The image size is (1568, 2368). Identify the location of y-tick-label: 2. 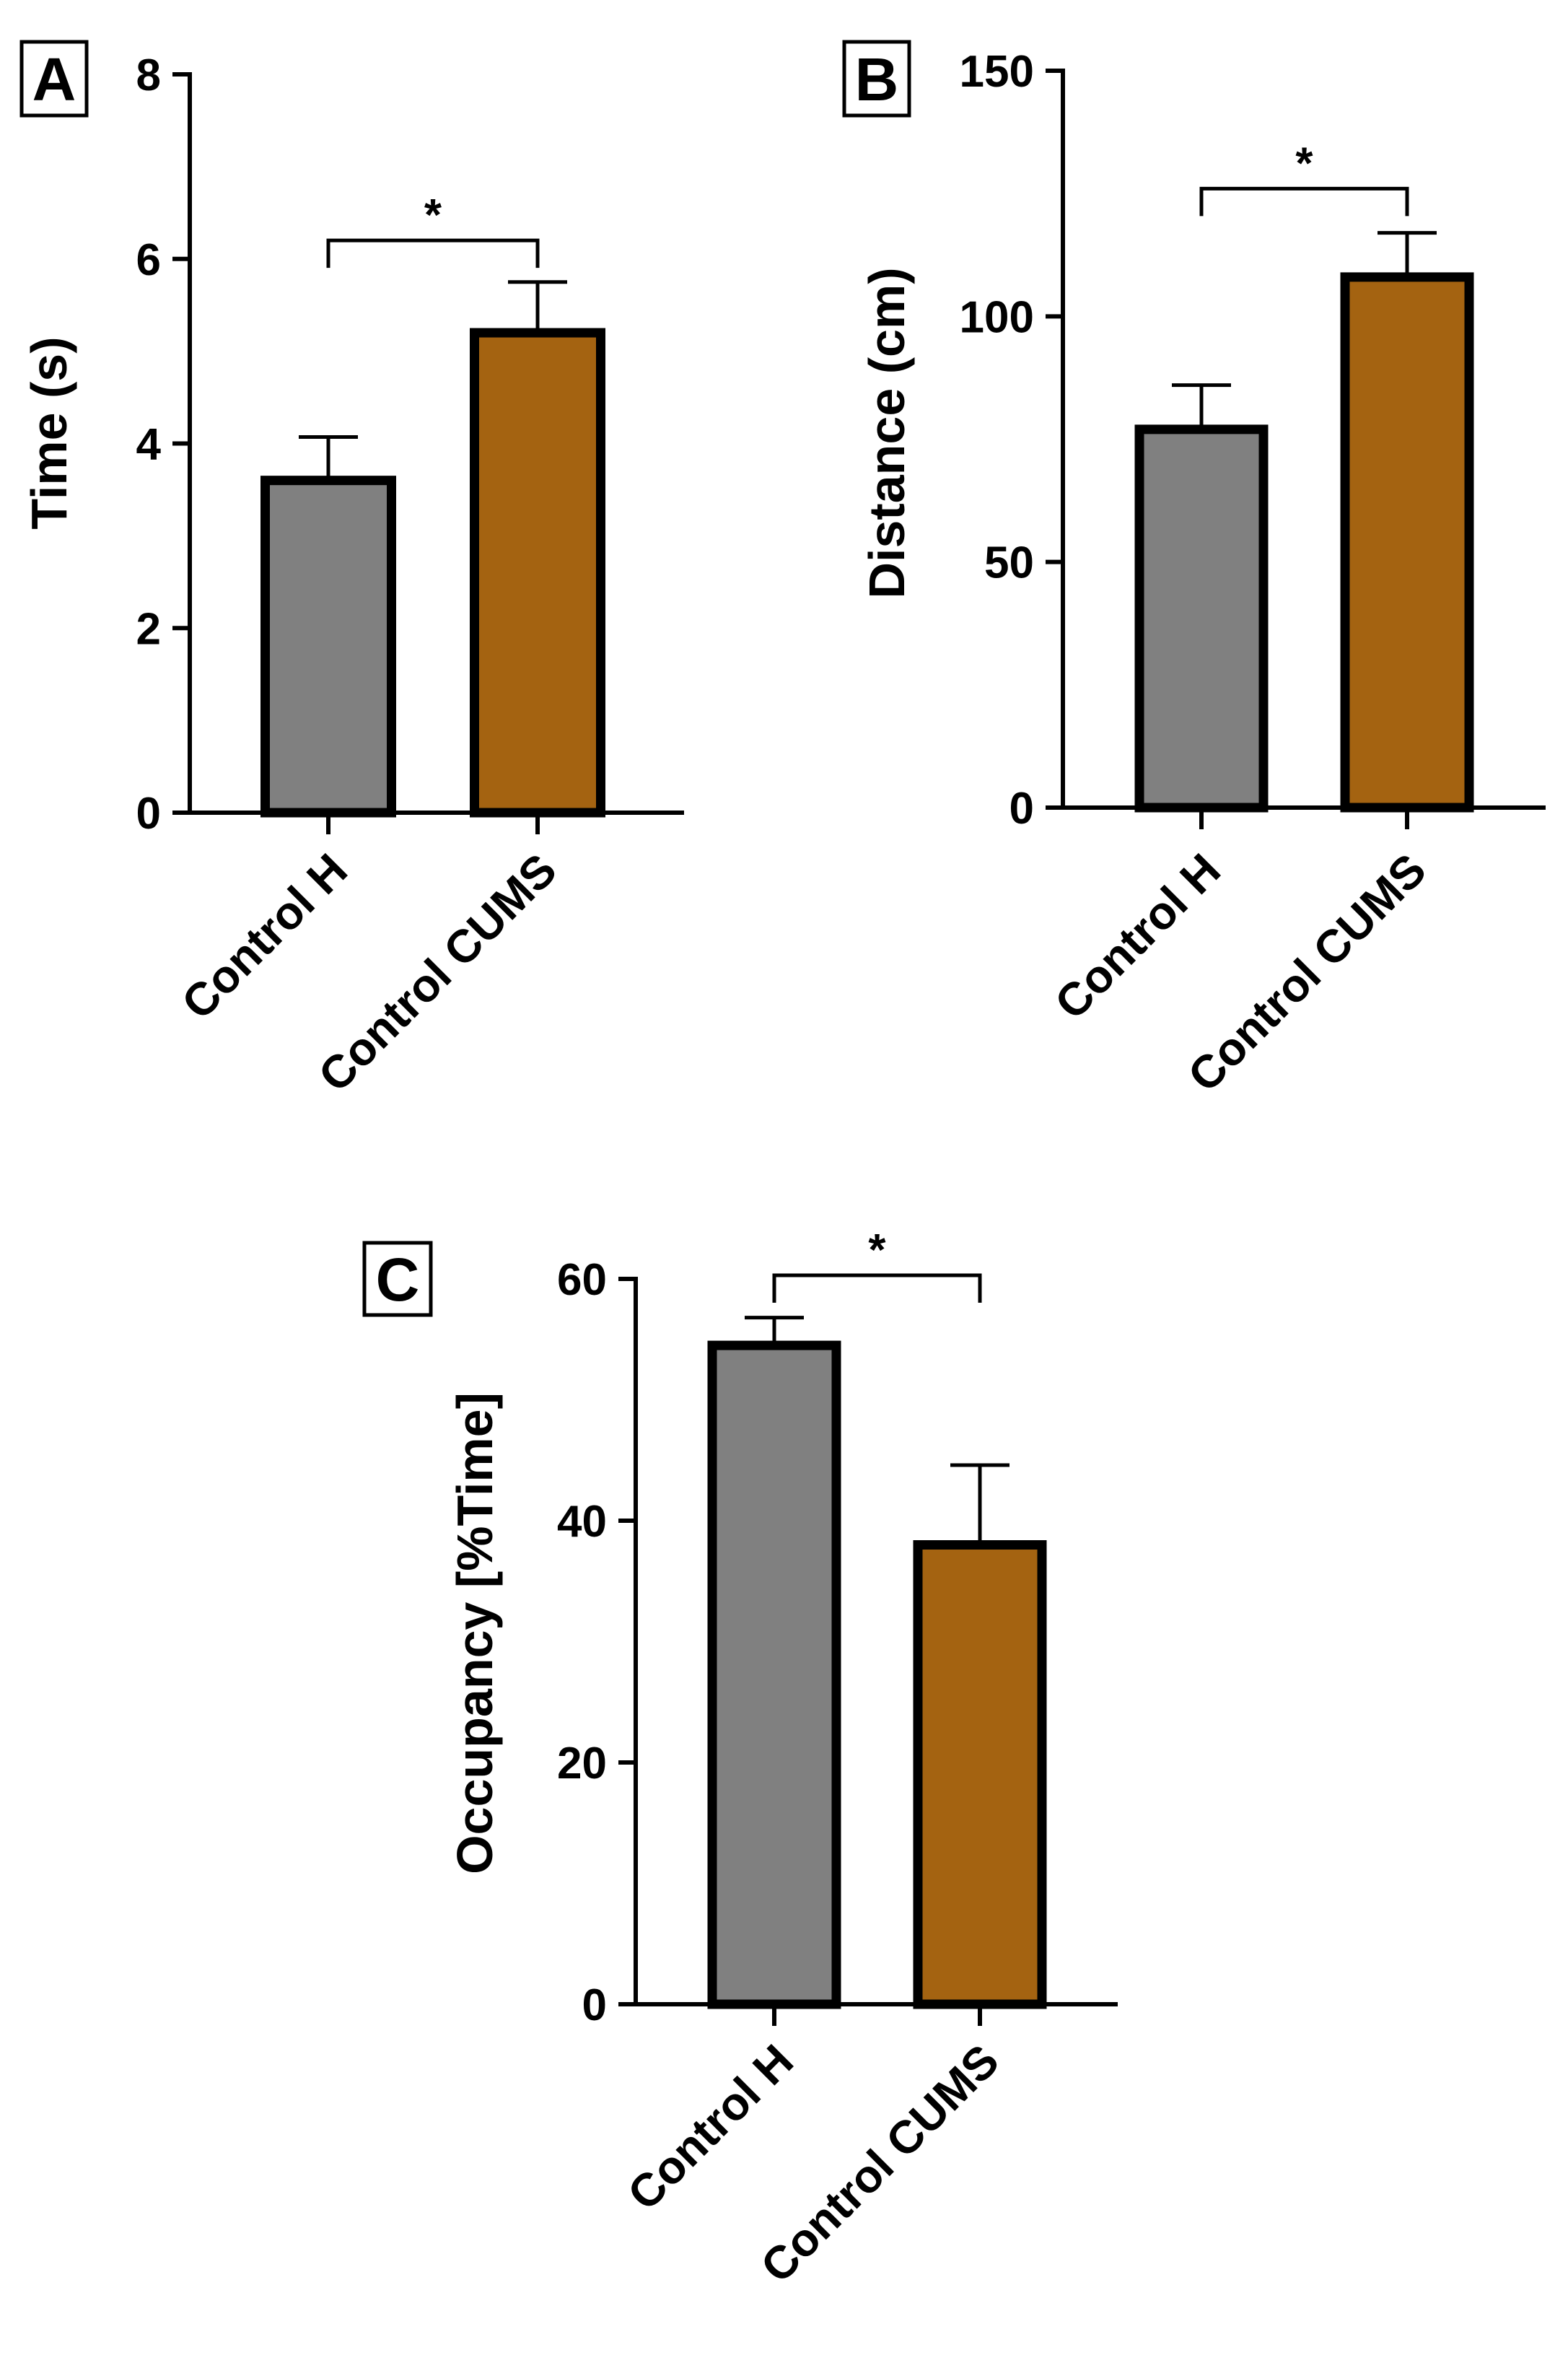
(148, 629).